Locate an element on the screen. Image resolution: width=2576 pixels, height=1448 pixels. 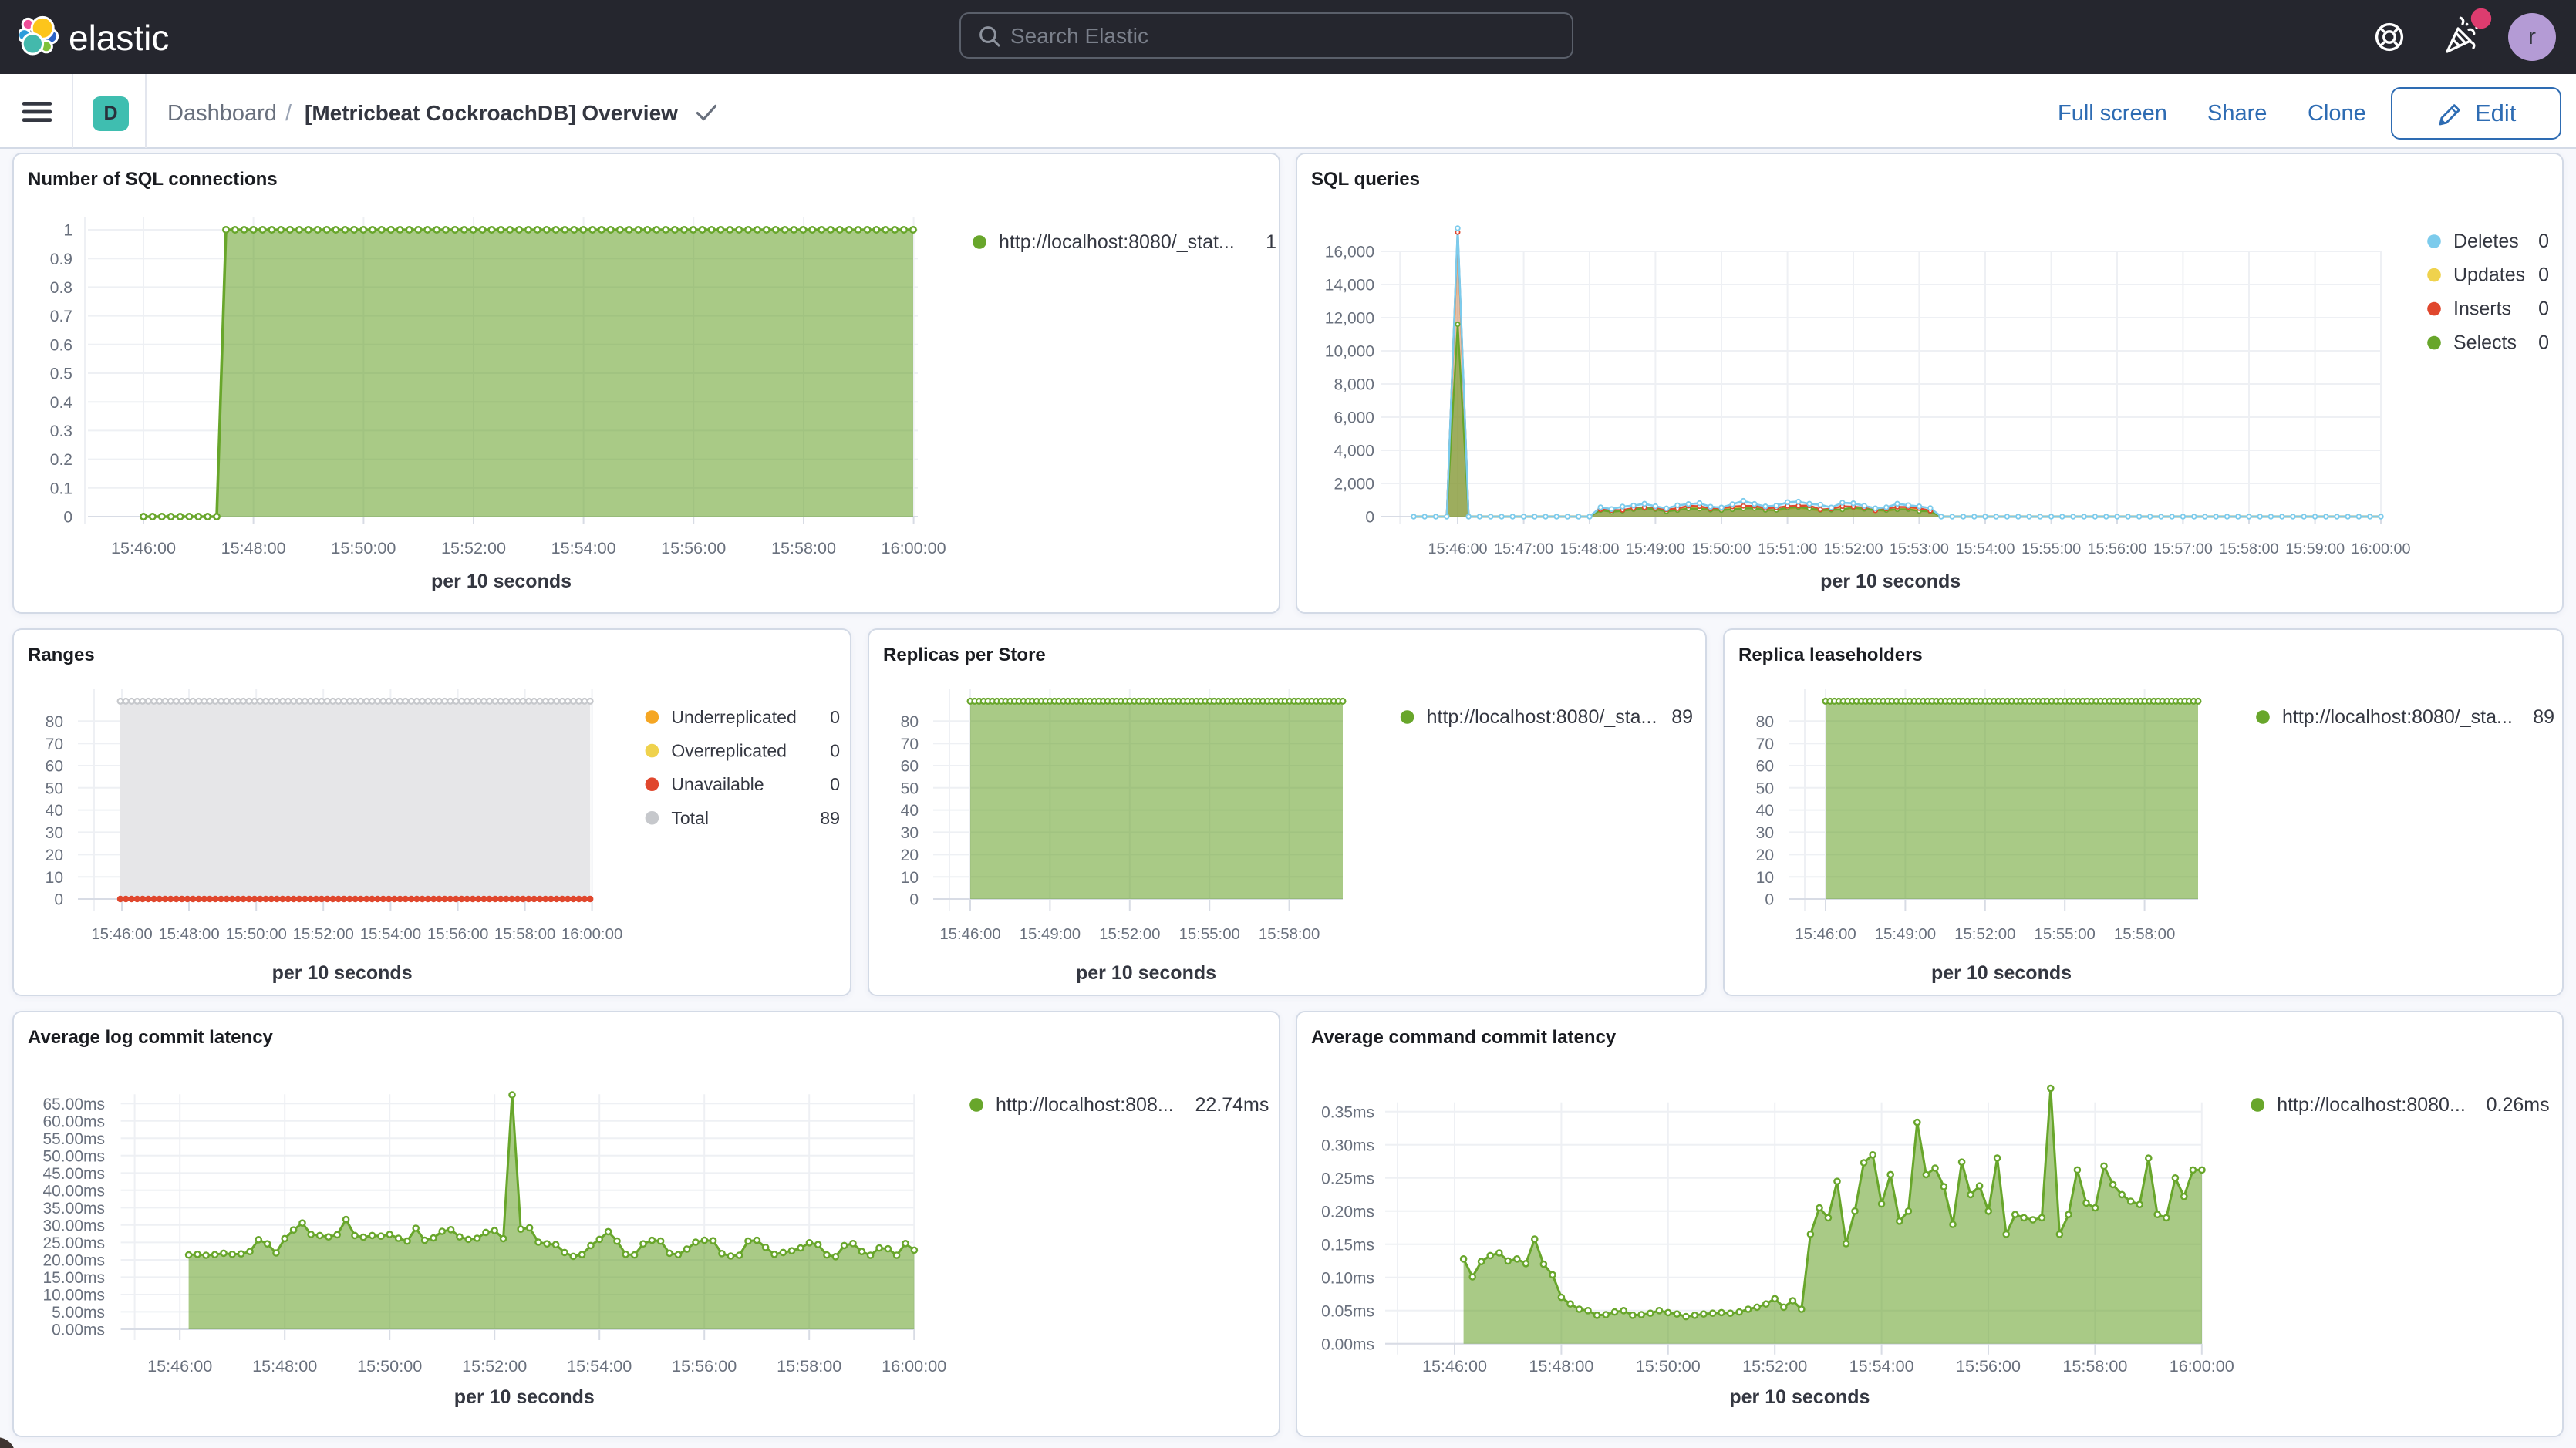
svg-text: Deletes is located at coordinates (2486, 241).